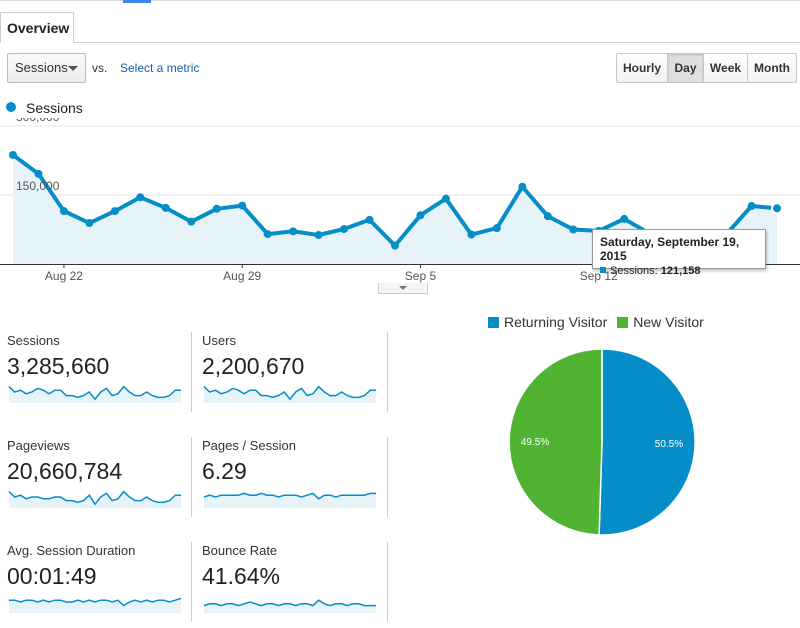  What do you see at coordinates (556, 322) in the screenshot?
I see `pie-legend-label: Returning Visitor` at bounding box center [556, 322].